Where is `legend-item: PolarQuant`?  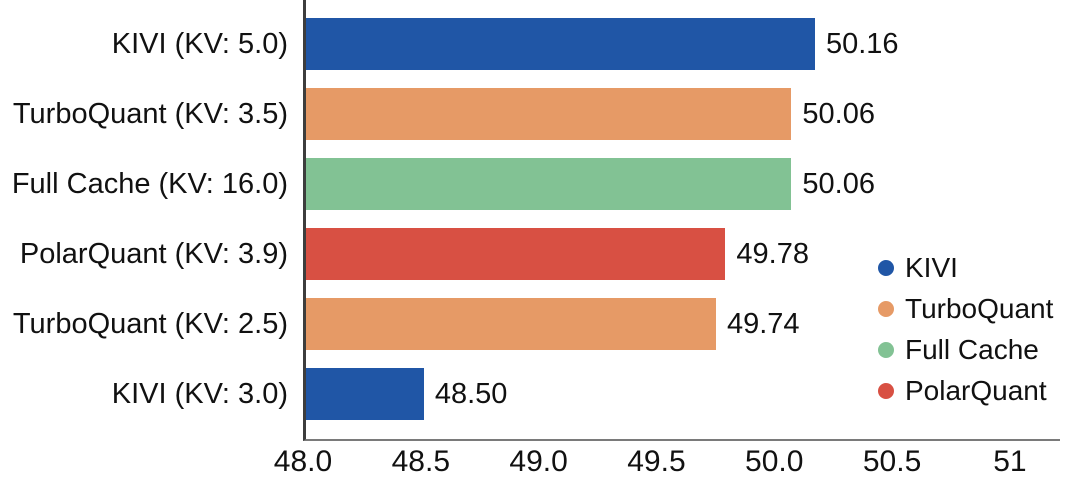
legend-item: PolarQuant is located at coordinates (965, 390).